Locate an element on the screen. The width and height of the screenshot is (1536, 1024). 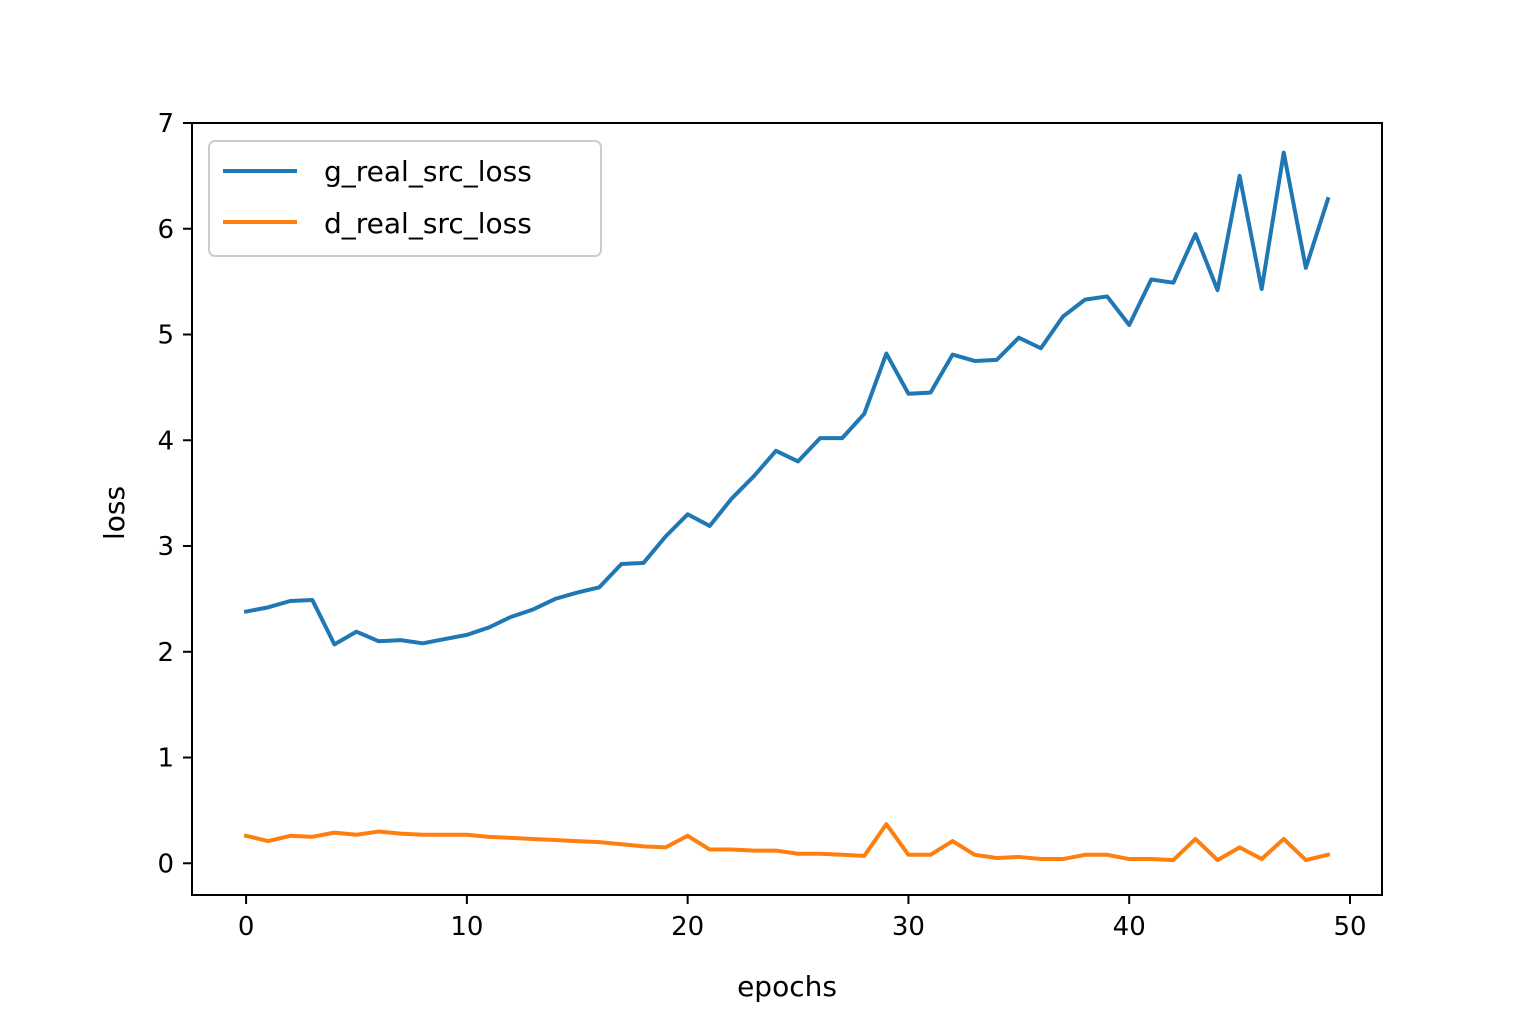
y-tick-label: 4 is located at coordinates (165, 441).